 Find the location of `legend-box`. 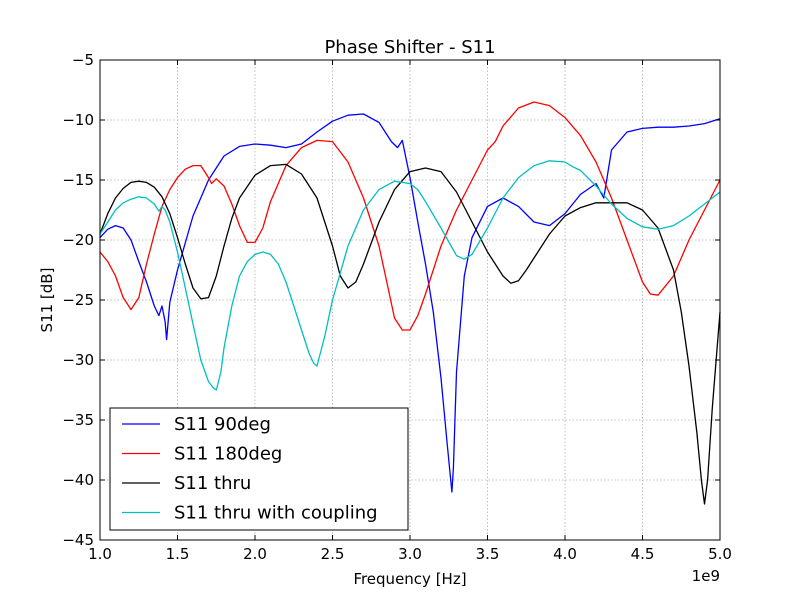

legend-box is located at coordinates (259, 469).